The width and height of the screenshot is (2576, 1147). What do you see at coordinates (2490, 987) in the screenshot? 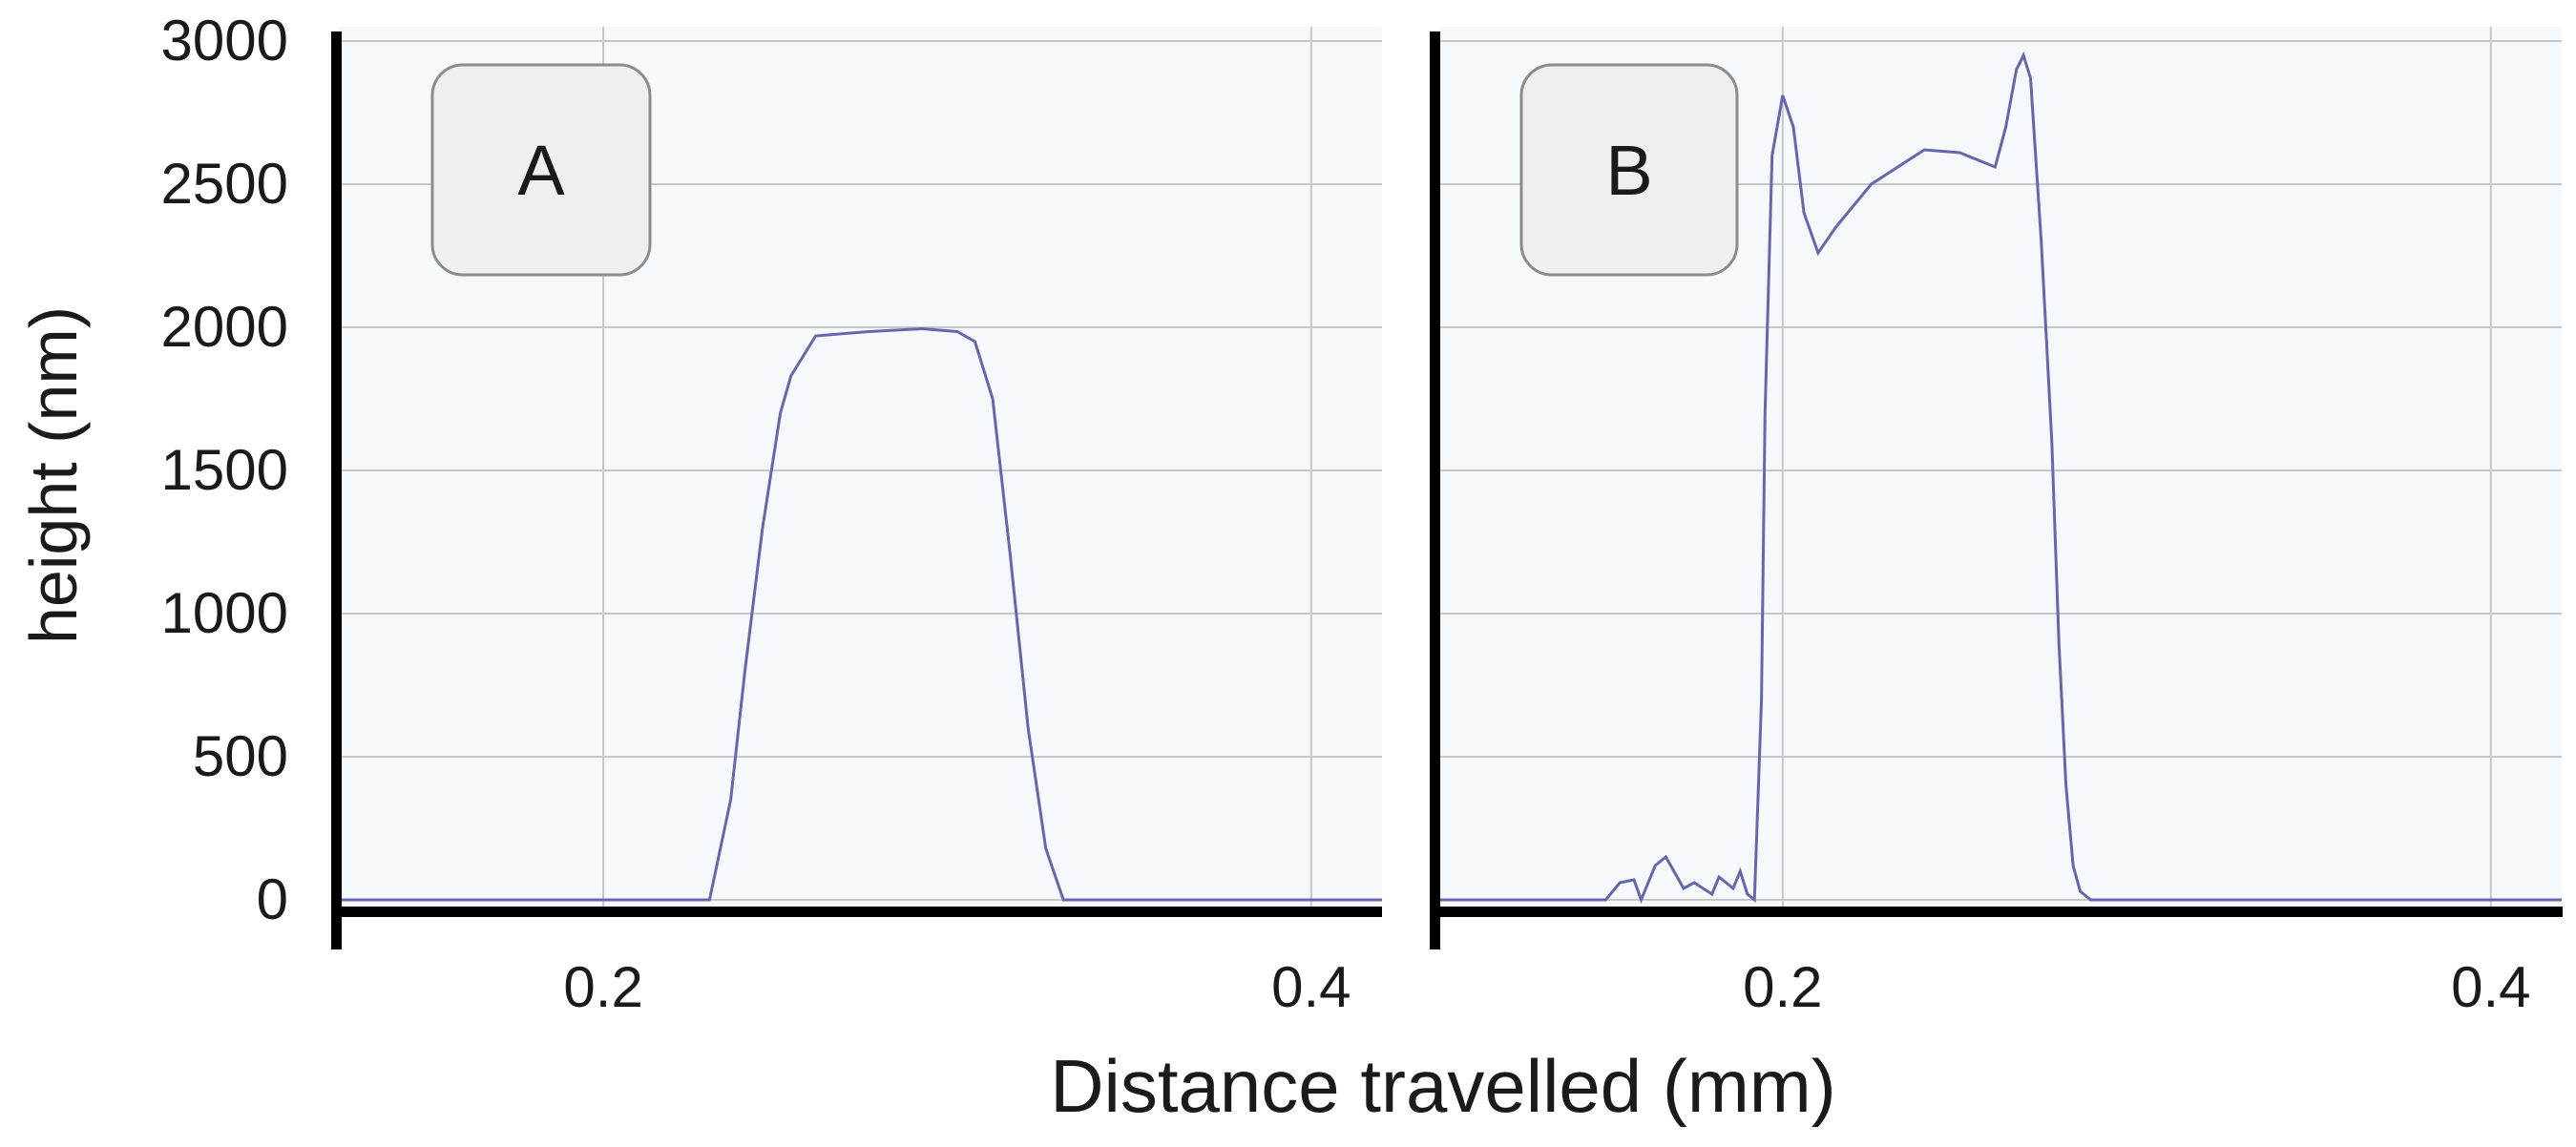
I see `panel-b-x-tick-label: 0.4` at bounding box center [2490, 987].